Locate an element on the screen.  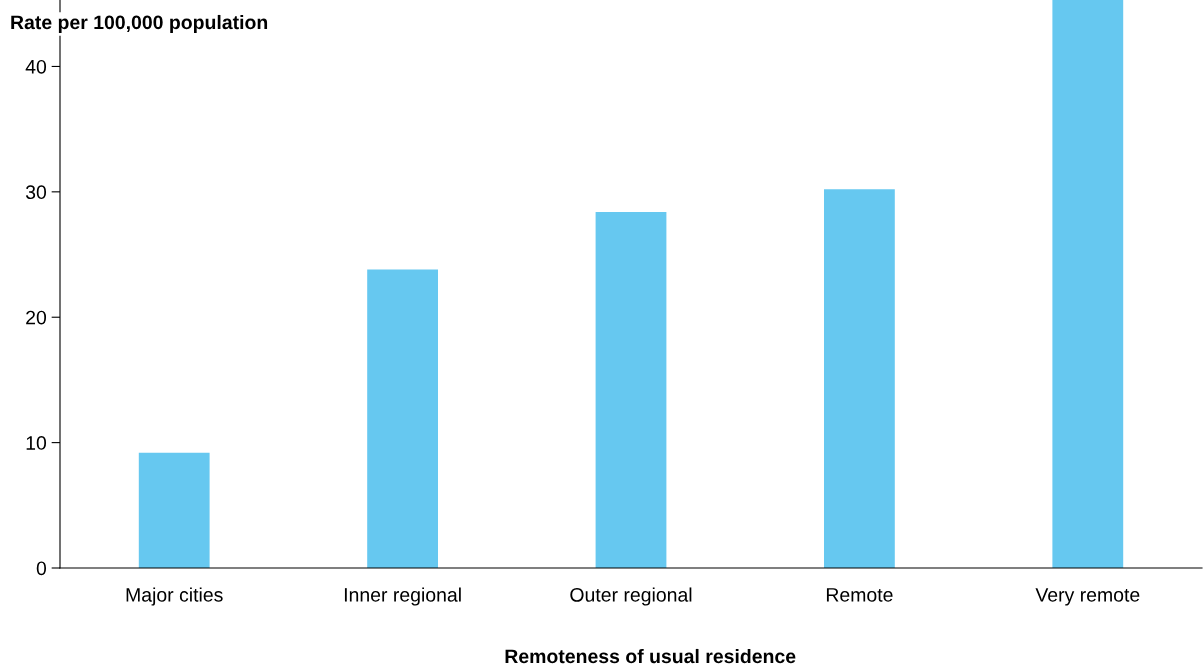
y-axis-title: Rate per 100,000 population is located at coordinates (139, 24).